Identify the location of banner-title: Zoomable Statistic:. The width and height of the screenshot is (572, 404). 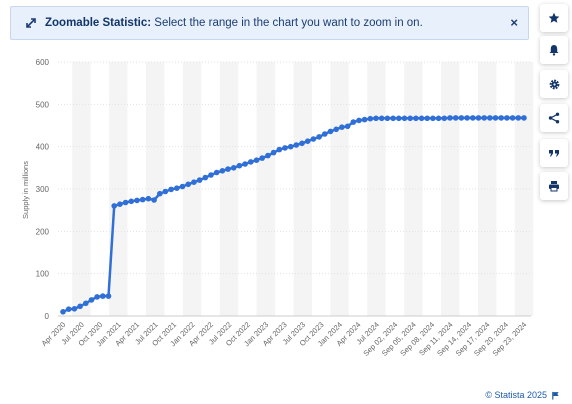
(98, 23).